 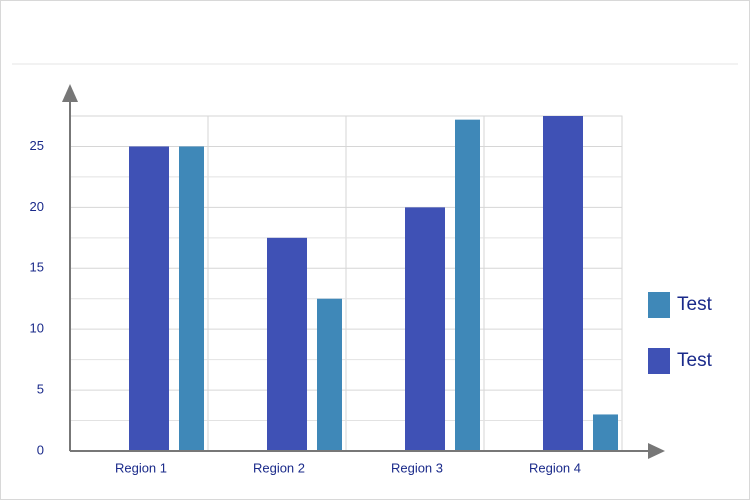 I want to click on y-axis-arrow, so click(x=70, y=93).